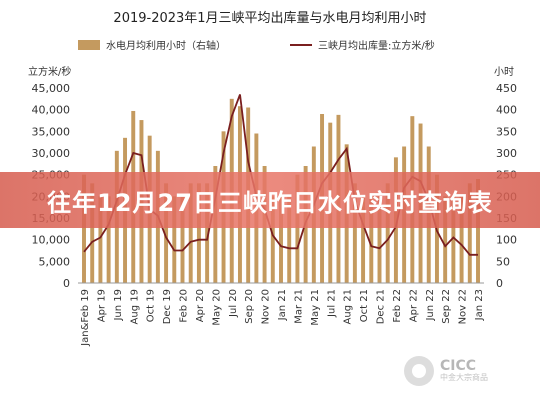 The image size is (540, 400). What do you see at coordinates (51, 153) in the screenshot?
I see `left-tick-label: 30,000` at bounding box center [51, 153].